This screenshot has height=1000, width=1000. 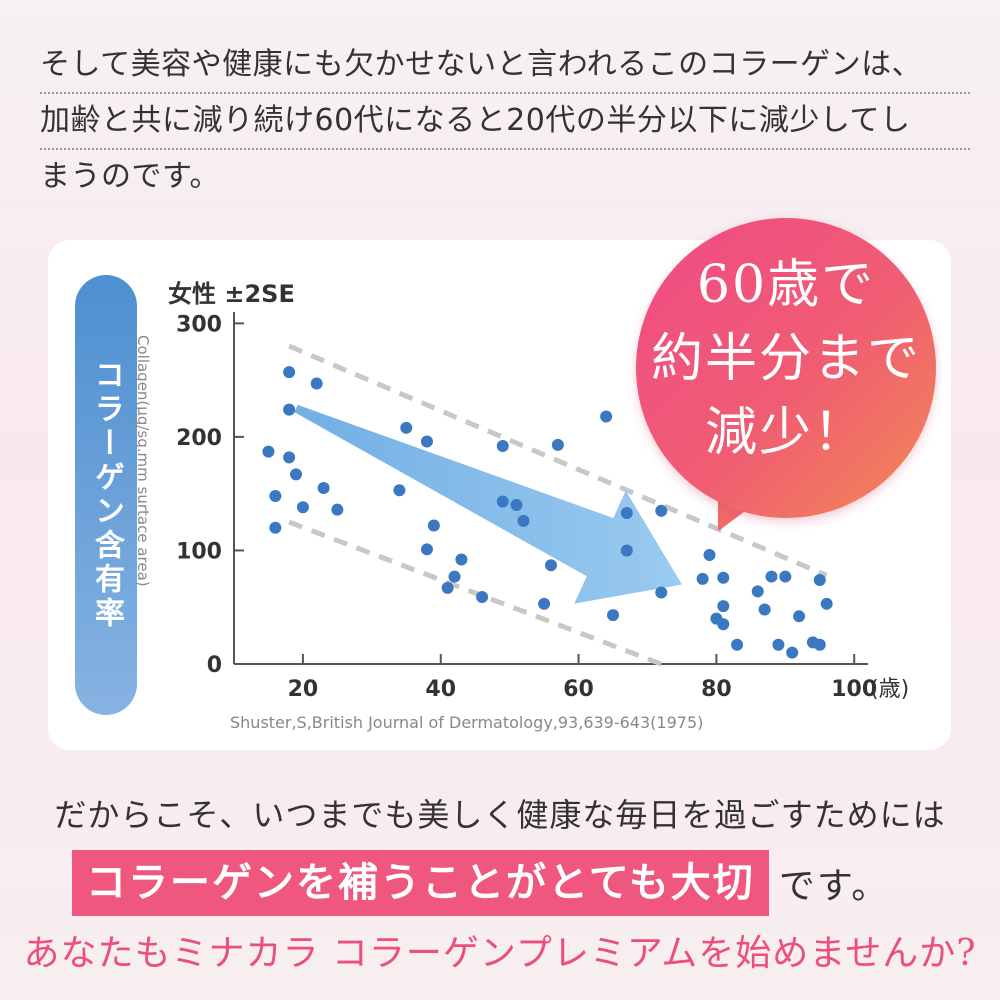 I want to click on y-tick-label: 200, so click(x=199, y=438).